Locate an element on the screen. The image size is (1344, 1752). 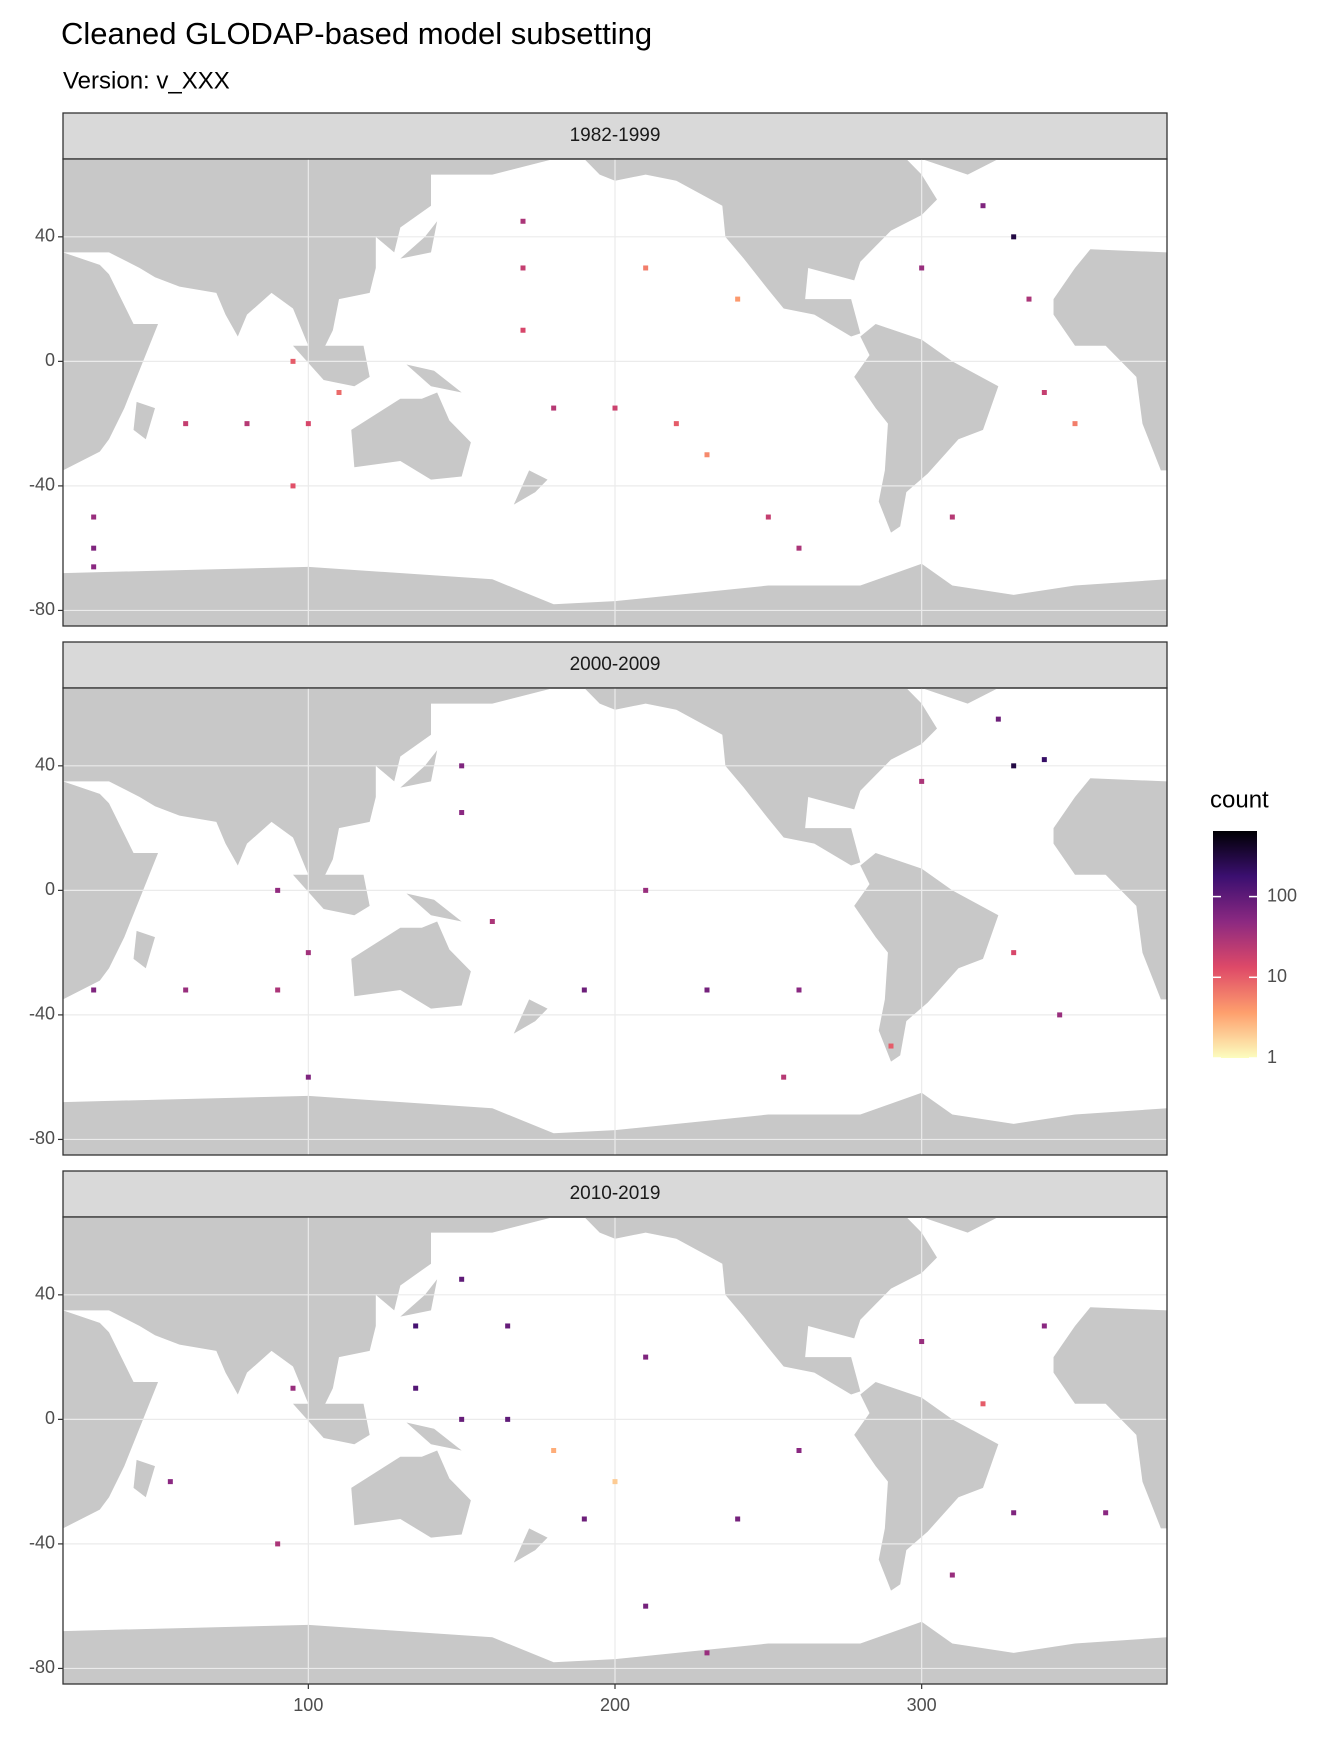
facet-label: 2010-2019 is located at coordinates (615, 1193).